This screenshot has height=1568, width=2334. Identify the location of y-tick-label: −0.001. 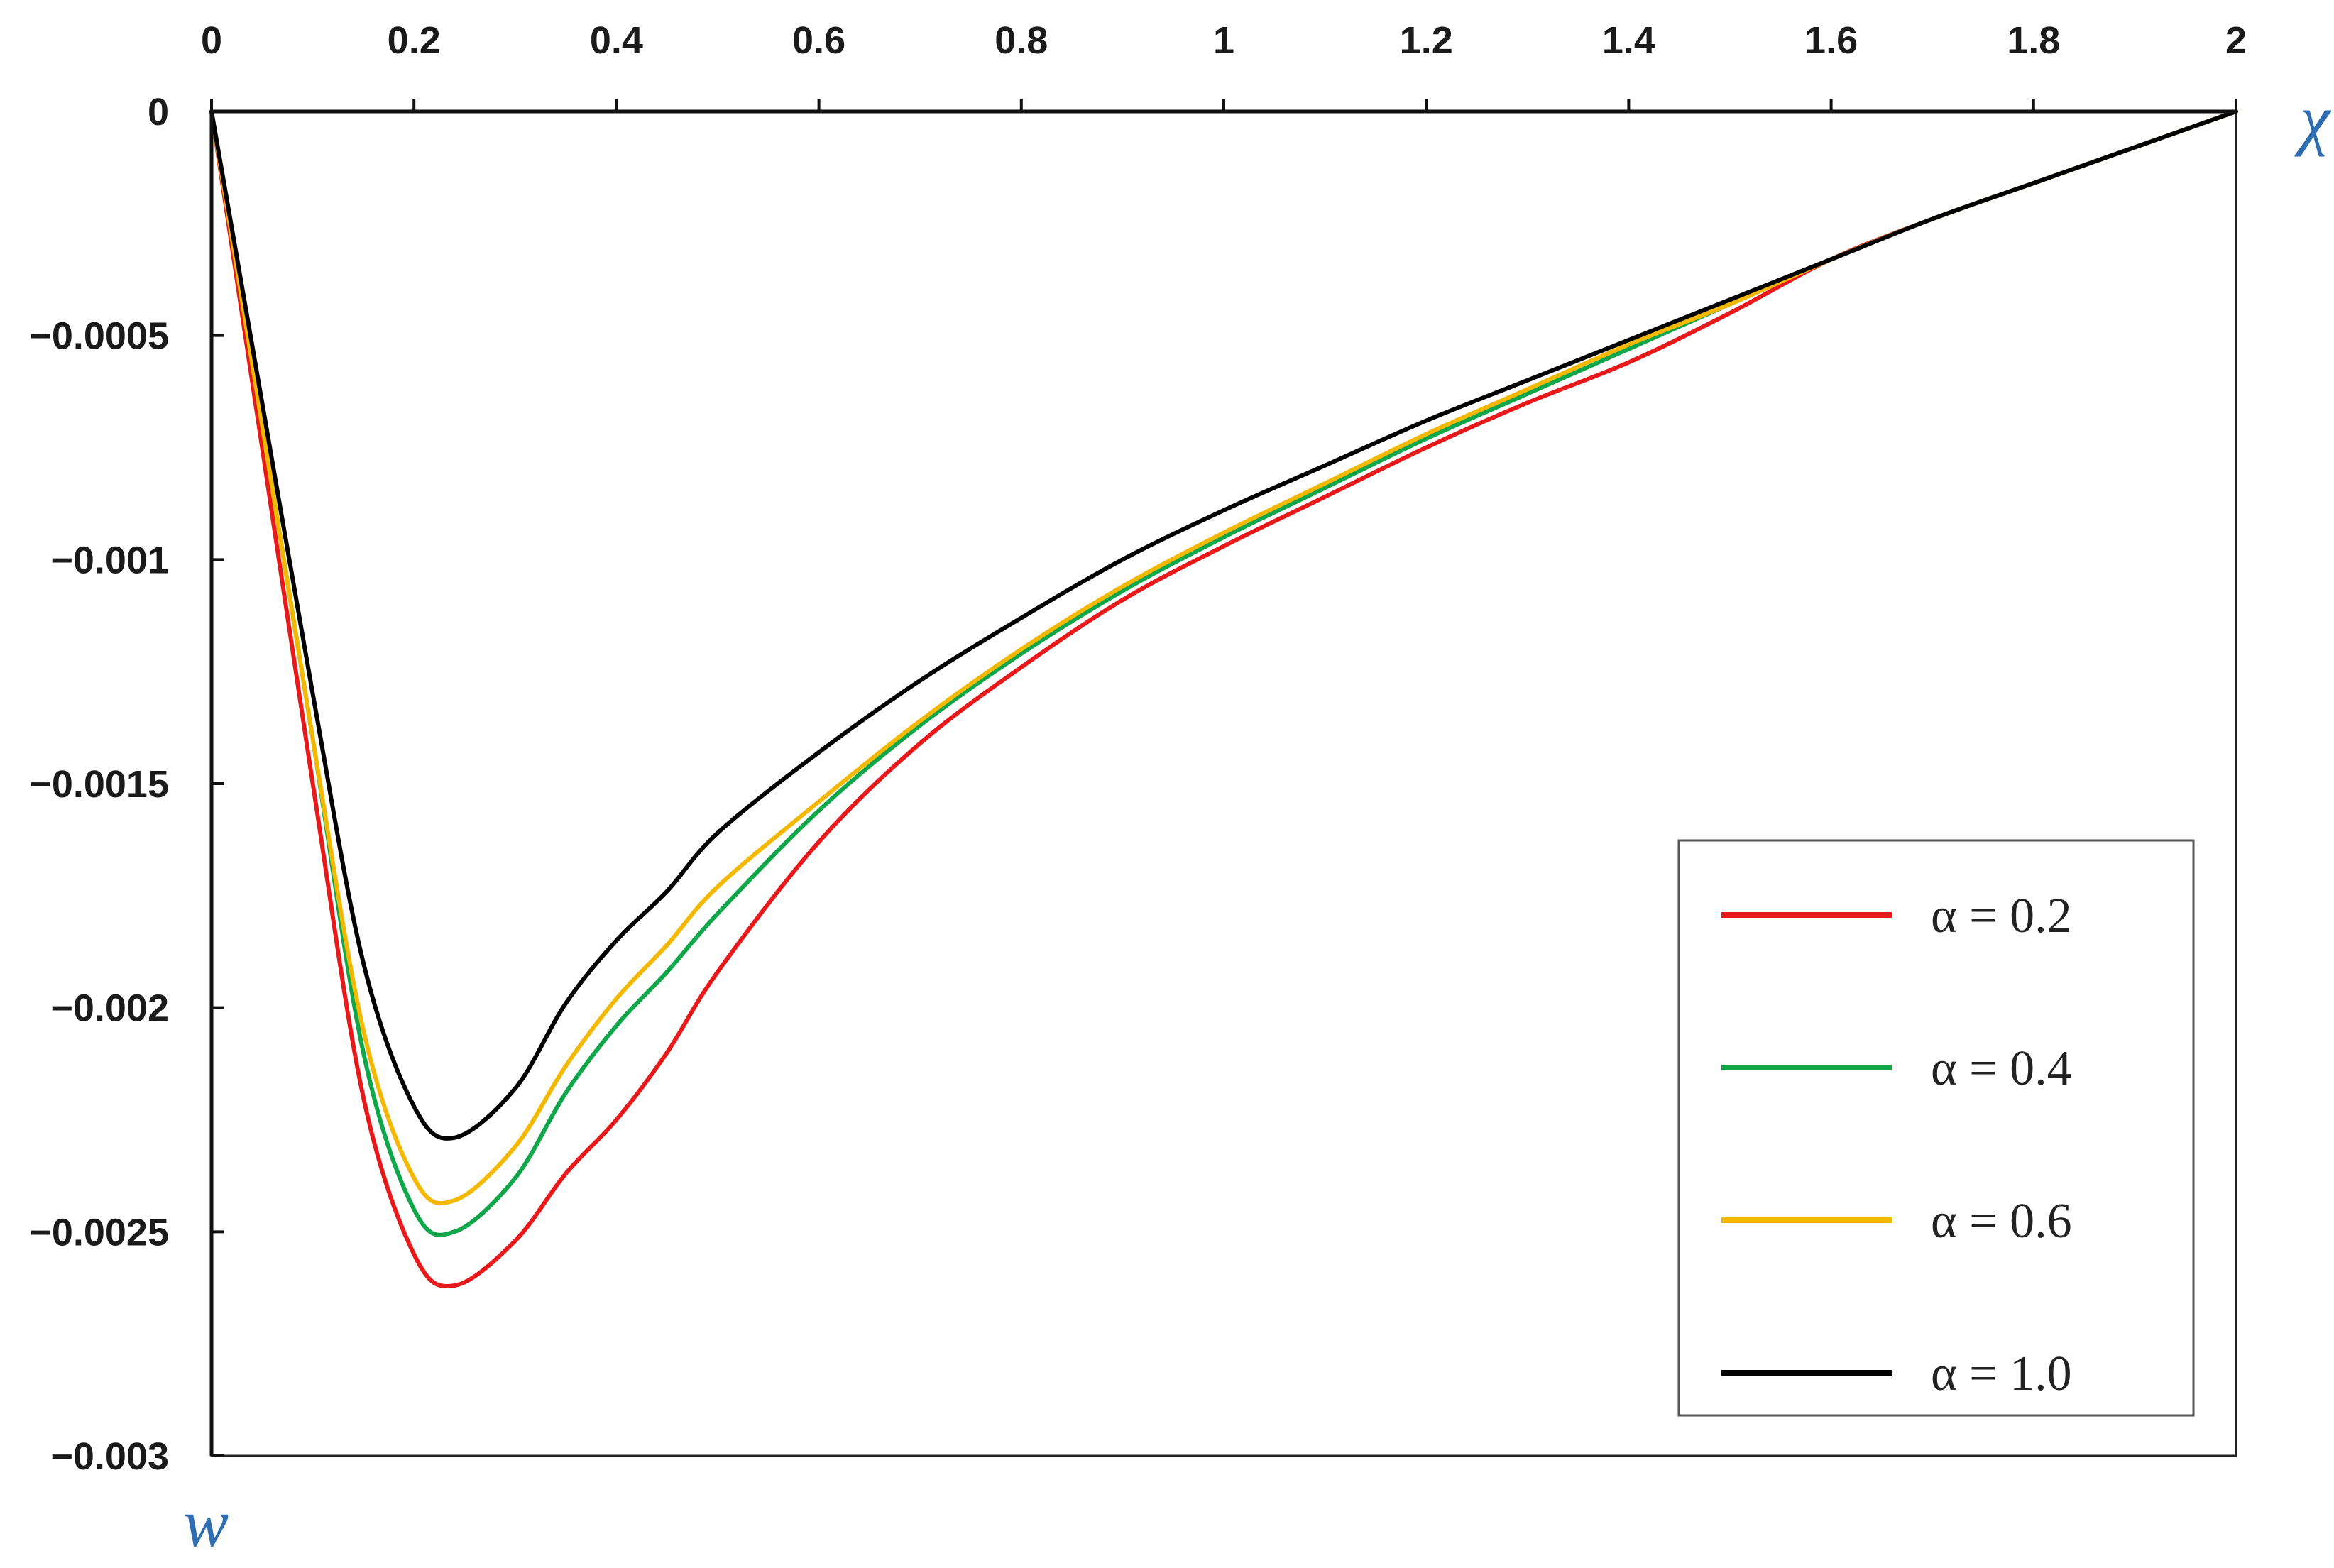
(109, 560).